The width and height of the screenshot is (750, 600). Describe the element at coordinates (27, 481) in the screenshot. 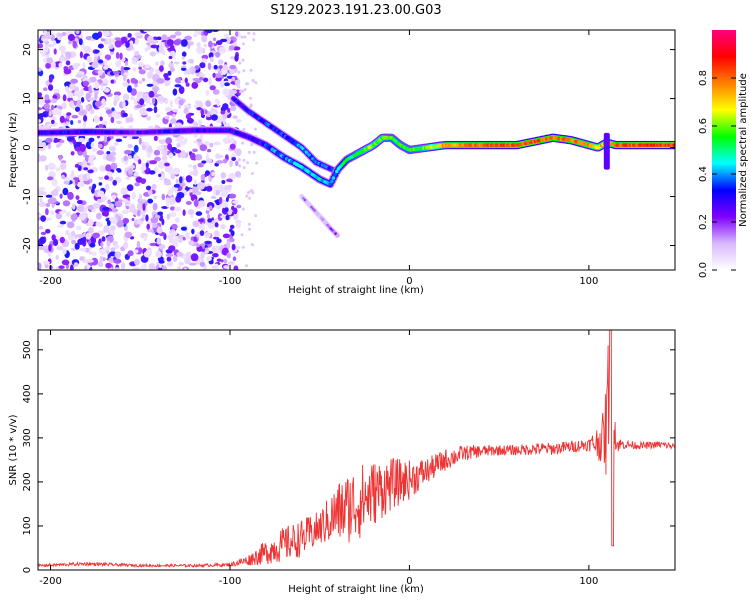

I see `y-tick-label: 200` at that location.